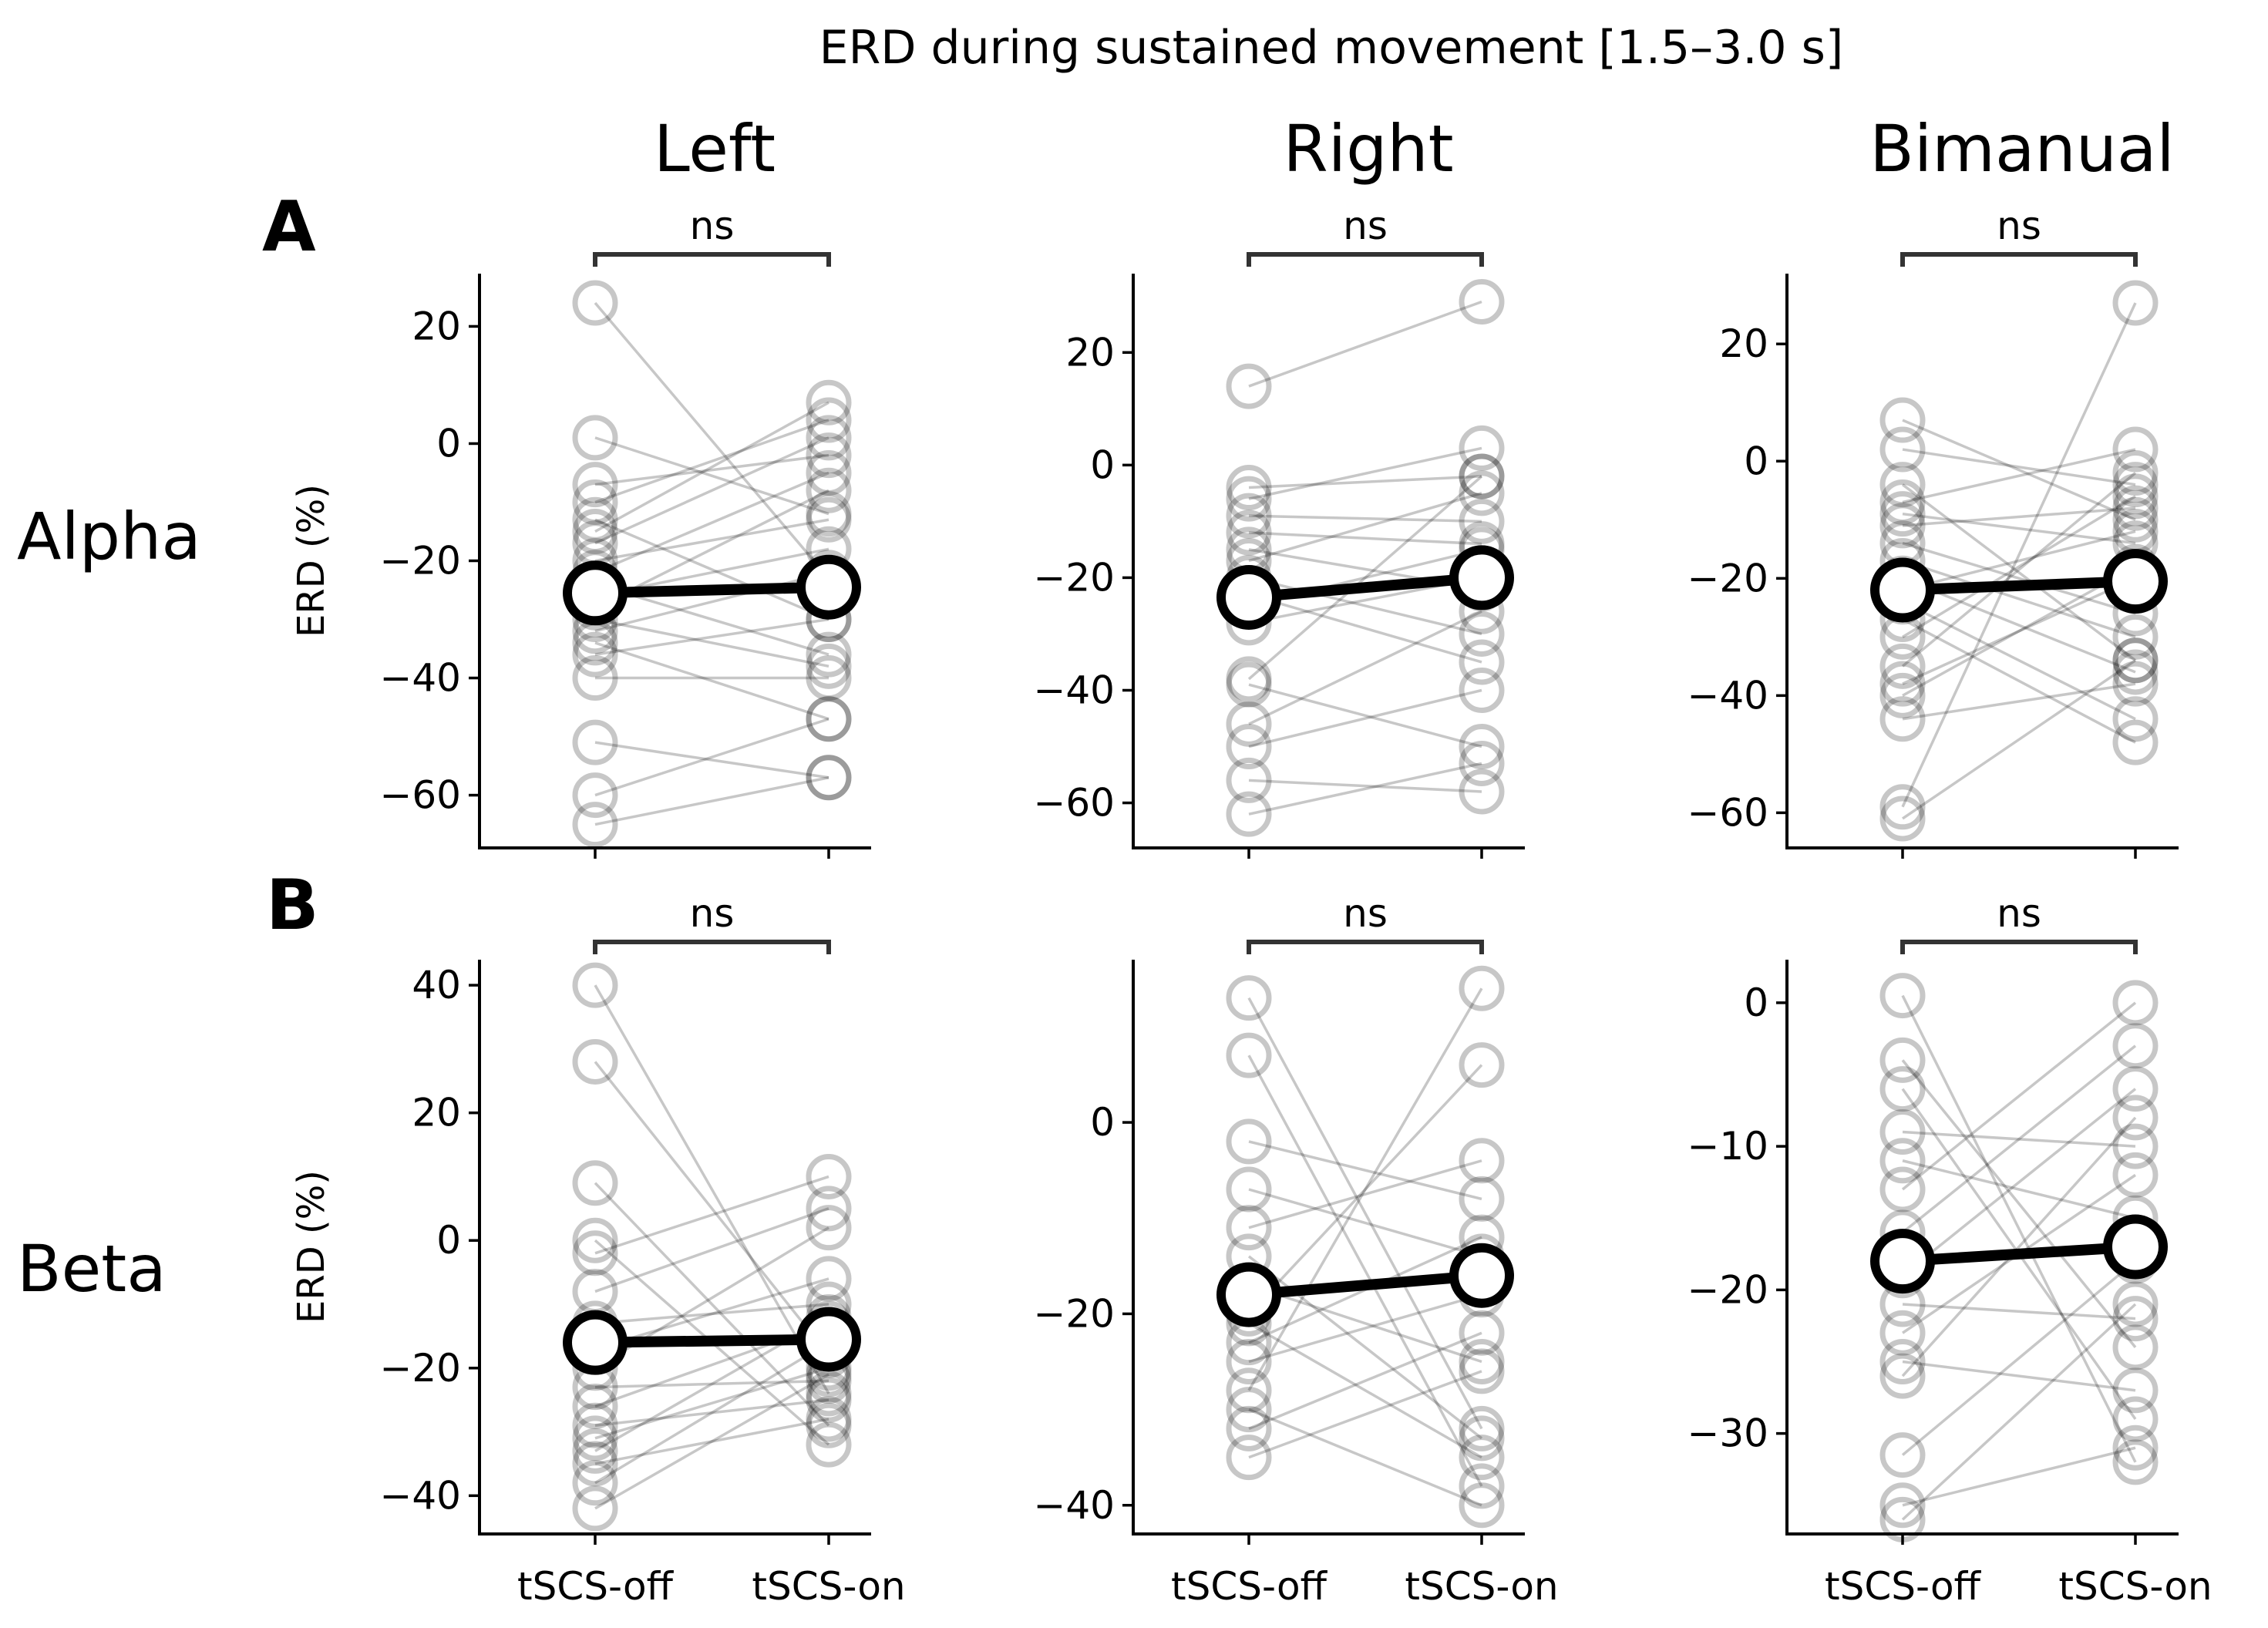  I want to click on column-title-right: Right, so click(1368, 149).